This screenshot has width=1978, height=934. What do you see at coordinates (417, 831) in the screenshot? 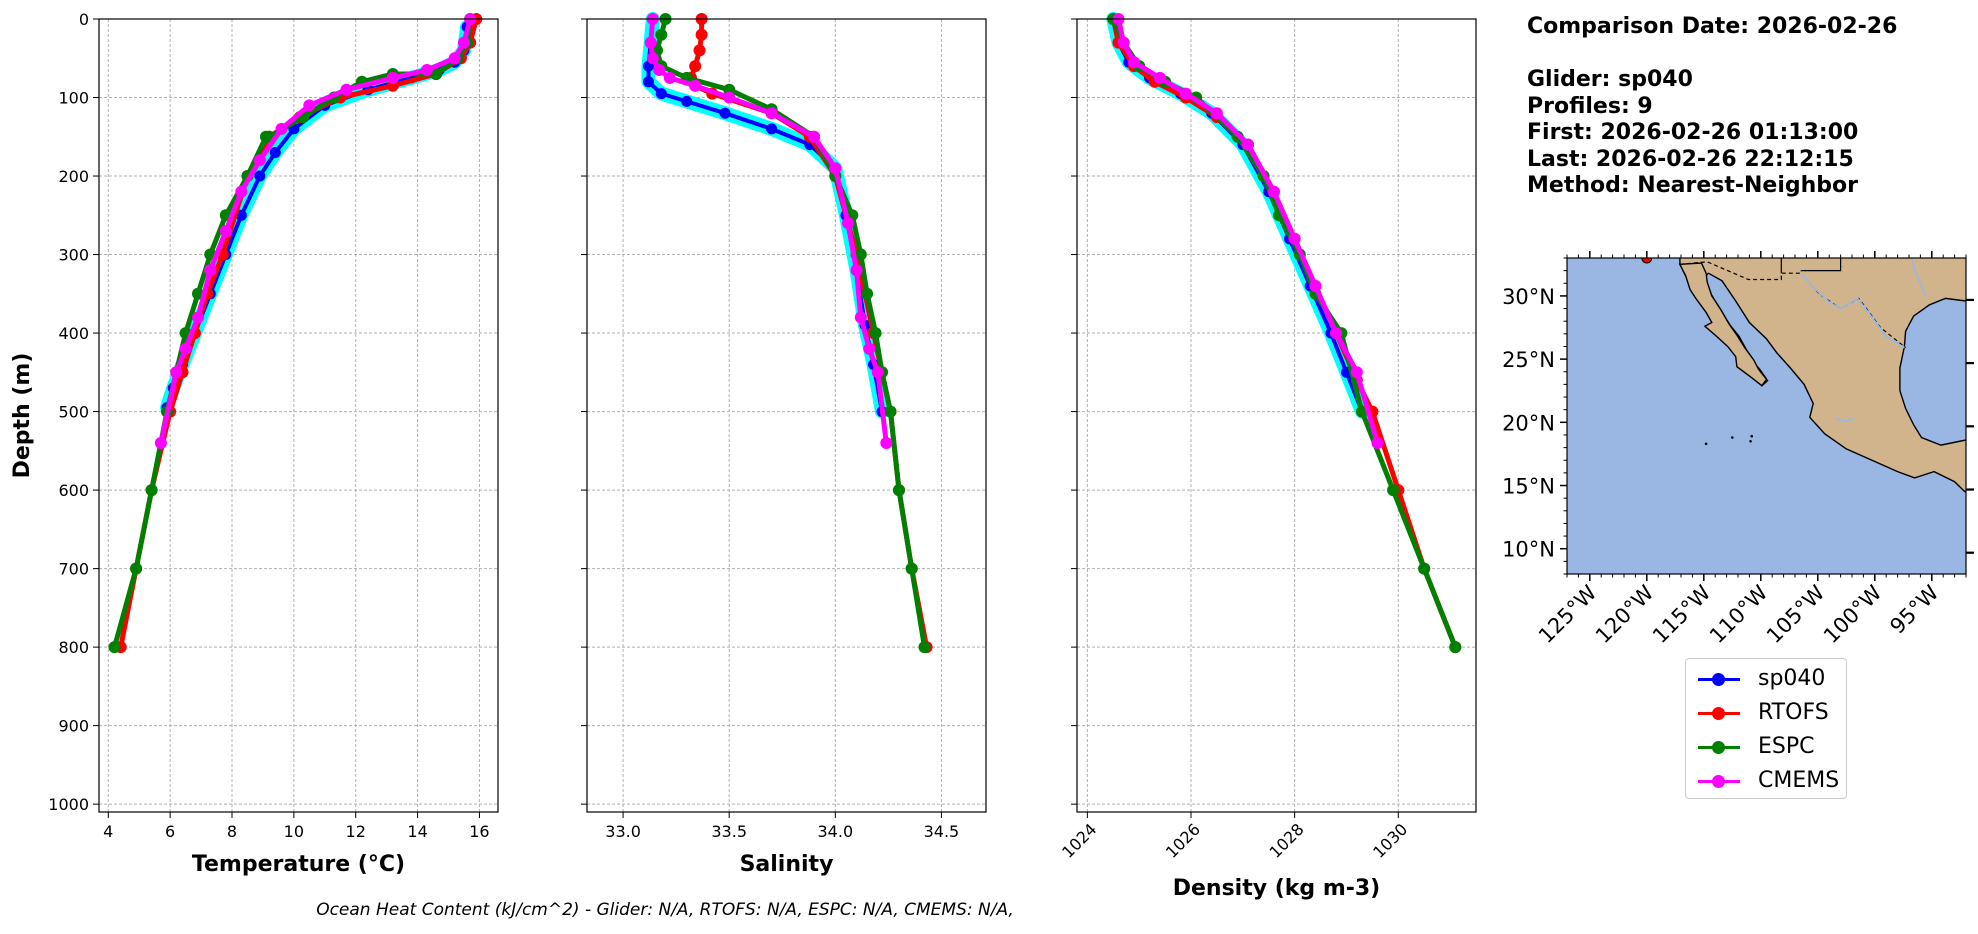
I see `x-tick-label: 14` at bounding box center [417, 831].